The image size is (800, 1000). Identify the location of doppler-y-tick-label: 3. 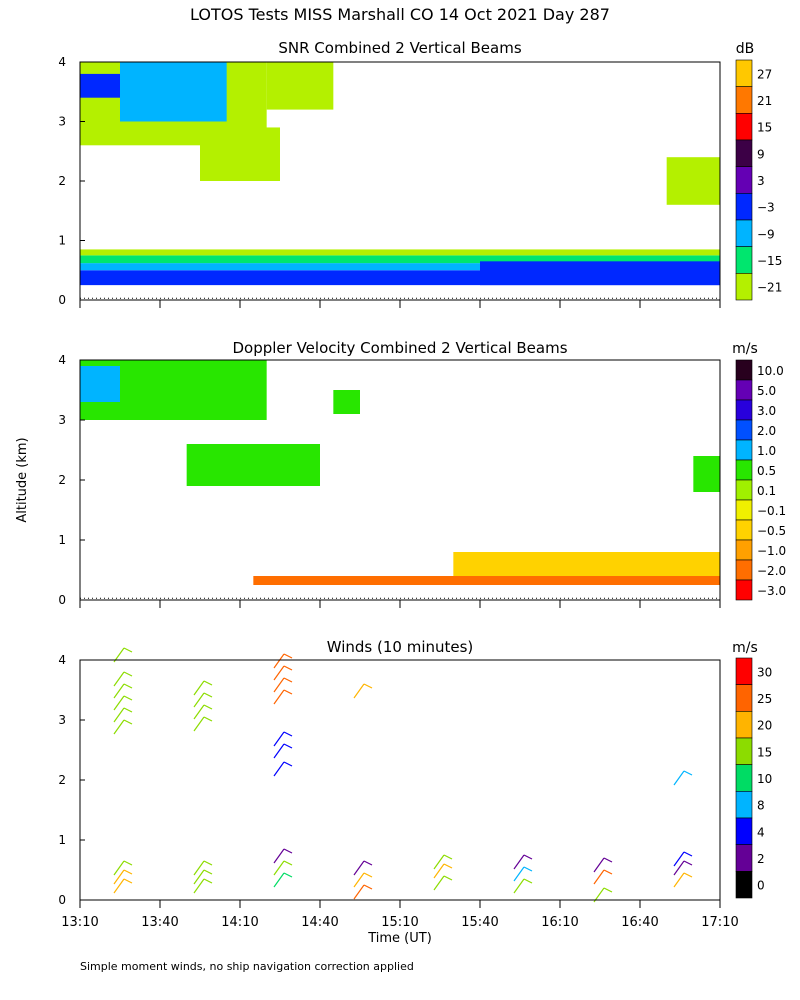
(62, 420).